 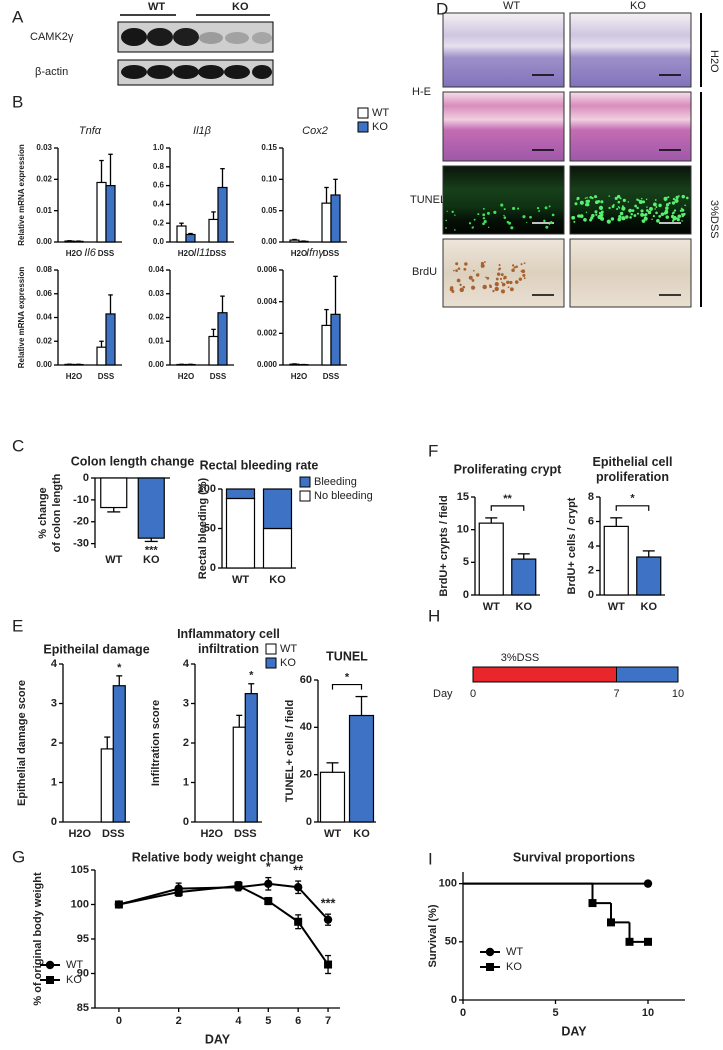 What do you see at coordinates (508, 469) in the screenshot?
I see `chart-title: Proliferating crypt` at bounding box center [508, 469].